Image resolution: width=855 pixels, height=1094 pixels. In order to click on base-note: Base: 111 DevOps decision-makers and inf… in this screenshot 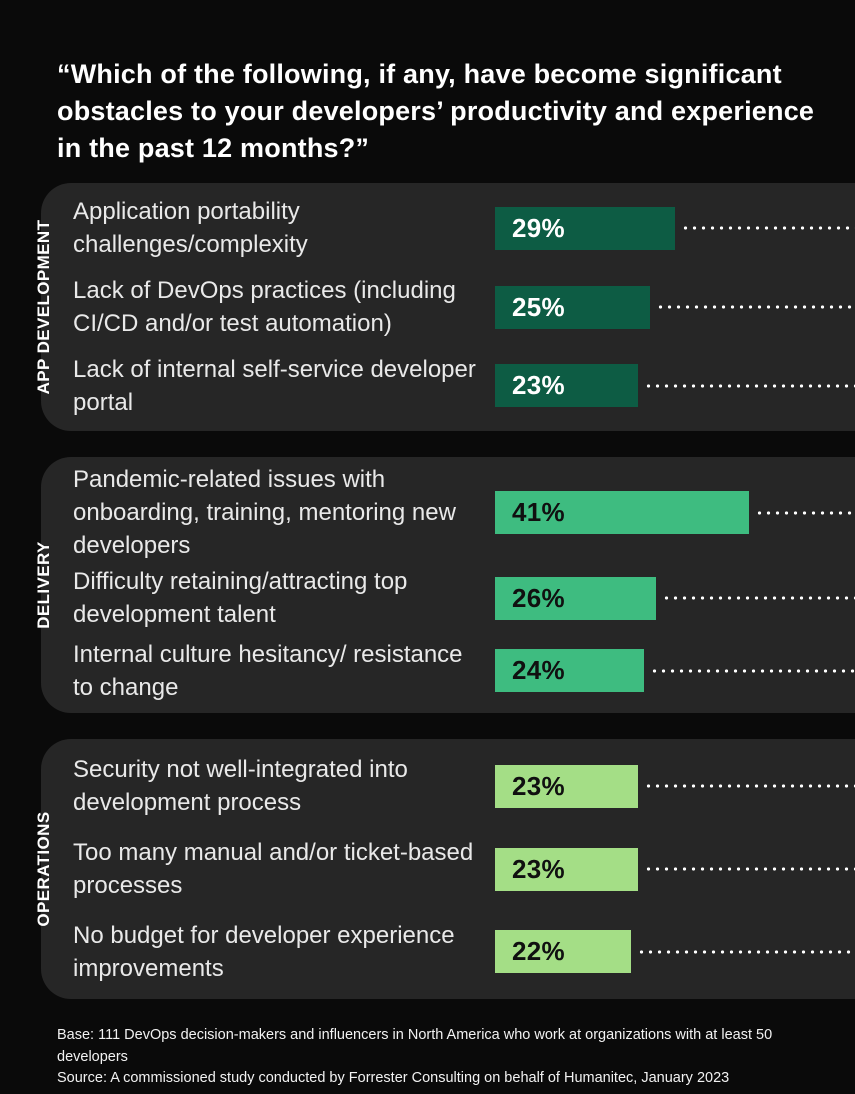, I will do `click(415, 1046)`.